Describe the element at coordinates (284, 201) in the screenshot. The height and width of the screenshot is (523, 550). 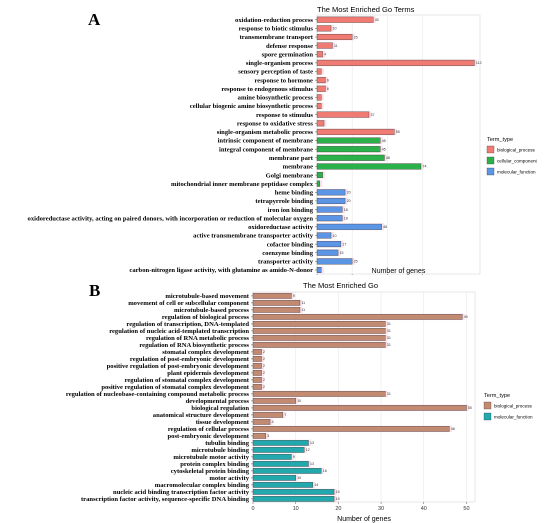
I see `category-label: tetrapyrrole binding` at that location.